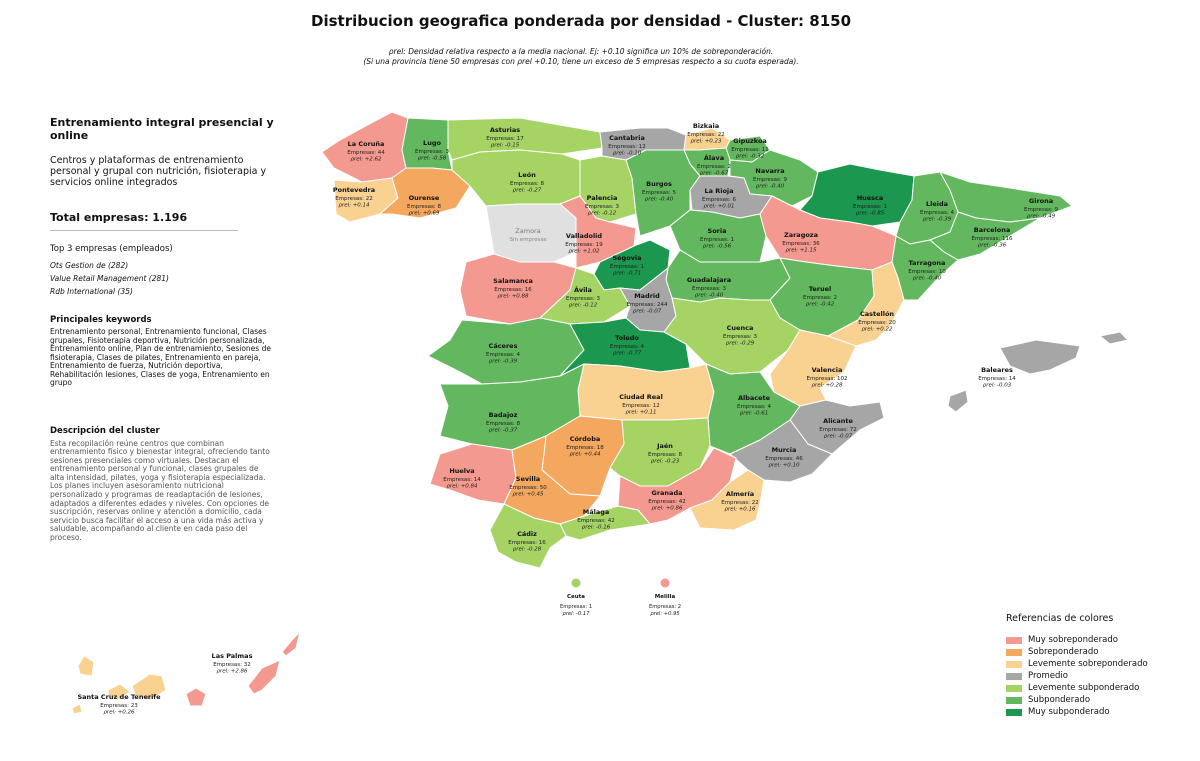 This screenshot has height=761, width=1200. I want to click on province-empresas: Empresas: 44, so click(366, 153).